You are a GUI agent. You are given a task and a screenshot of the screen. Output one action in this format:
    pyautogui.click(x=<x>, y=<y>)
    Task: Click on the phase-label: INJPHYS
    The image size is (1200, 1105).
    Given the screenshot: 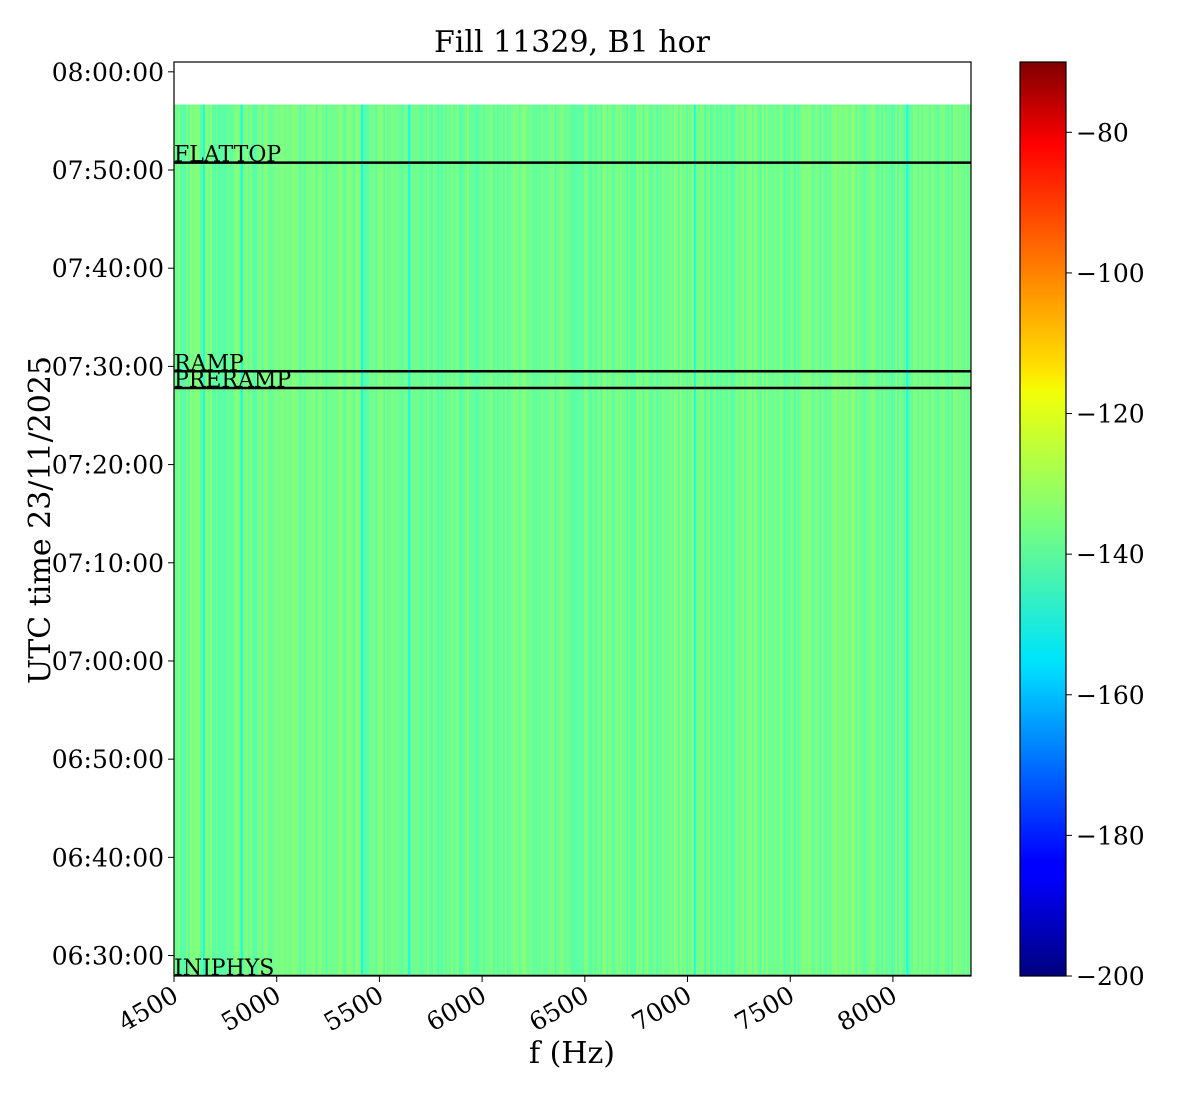 What is the action you would take?
    pyautogui.click(x=224, y=968)
    